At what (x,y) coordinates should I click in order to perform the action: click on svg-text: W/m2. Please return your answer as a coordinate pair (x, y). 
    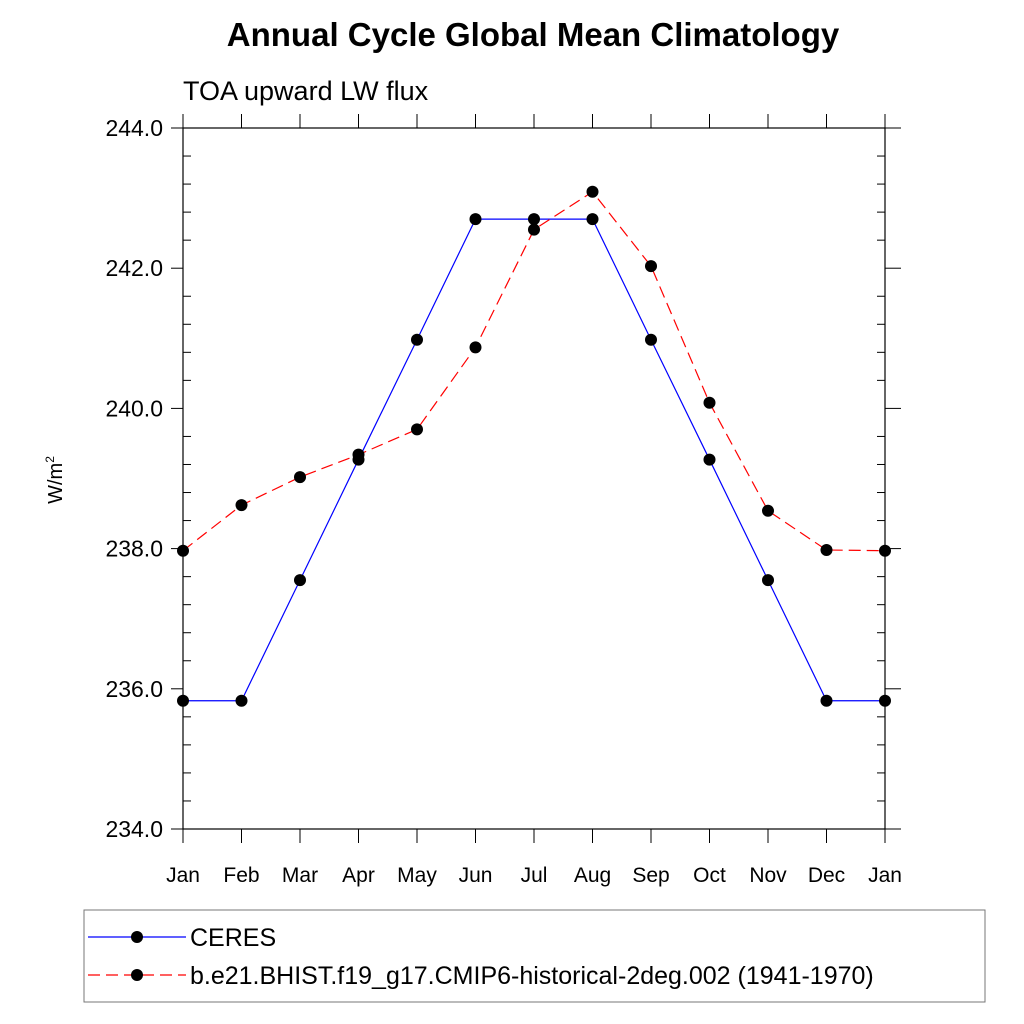
    Looking at the image, I should click on (55, 480).